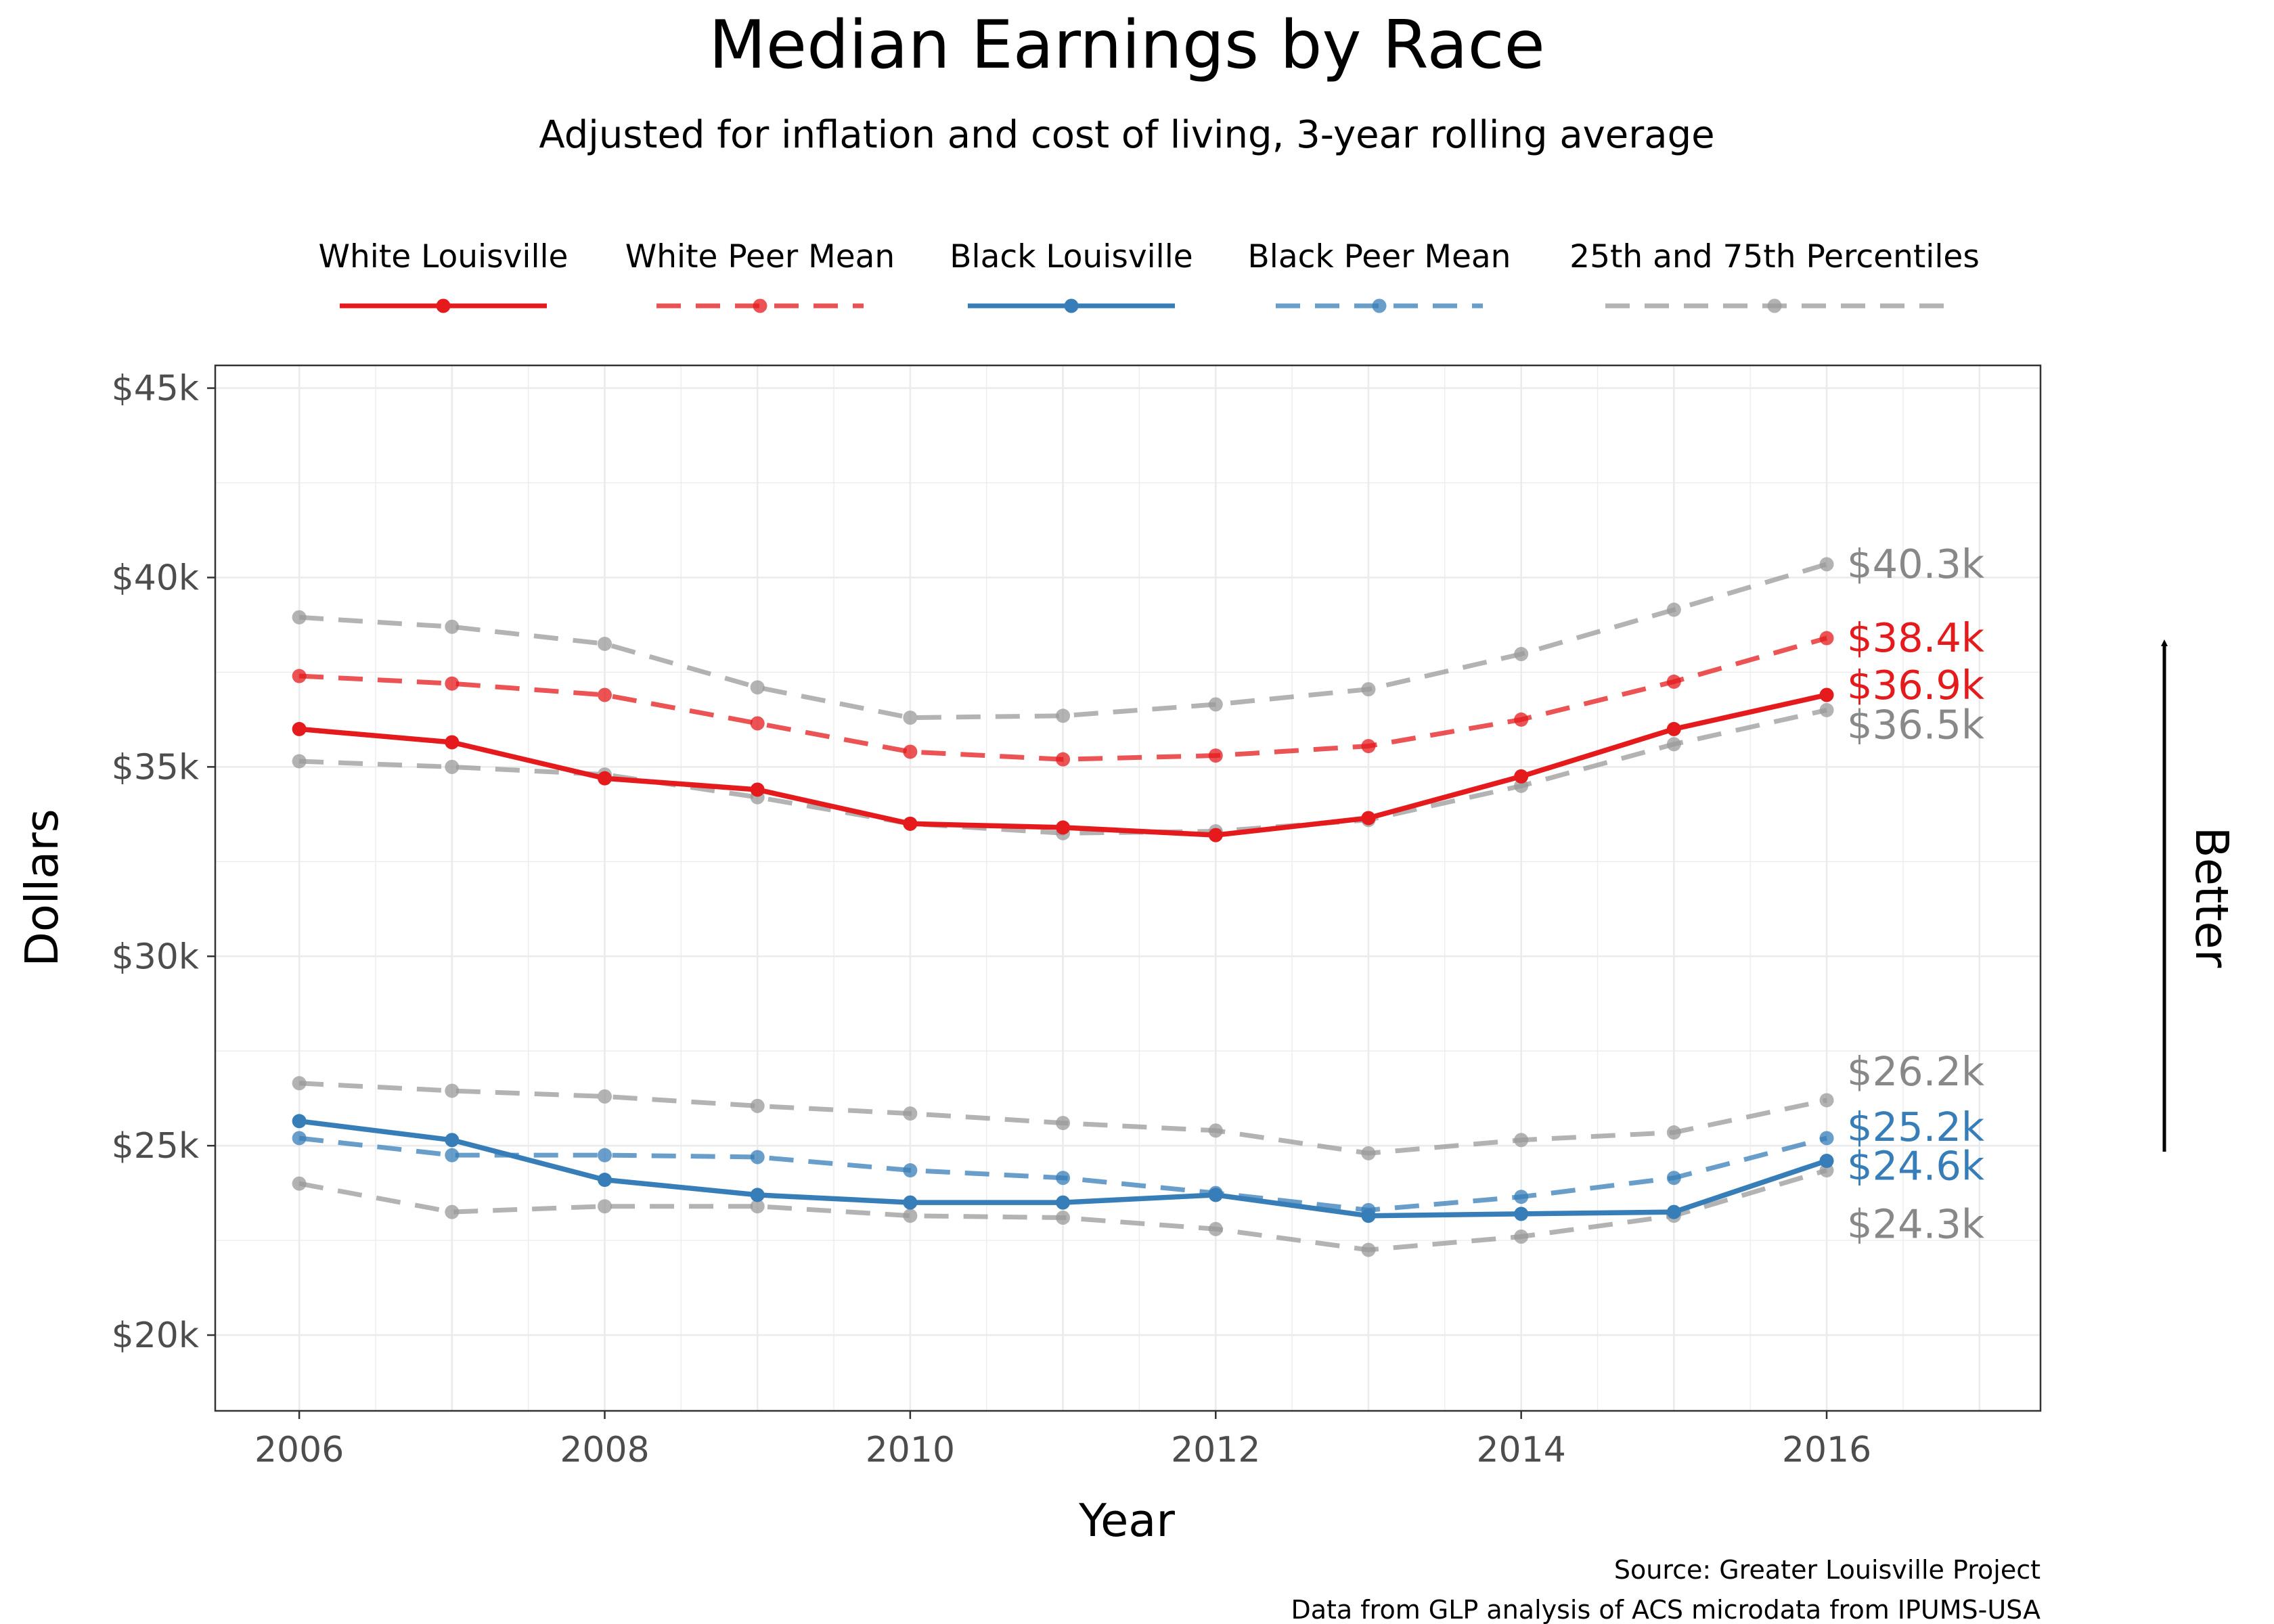 Image resolution: width=2274 pixels, height=1624 pixels. What do you see at coordinates (1915, 685) in the screenshot?
I see `end-label-white-louisville: $36.9k` at bounding box center [1915, 685].